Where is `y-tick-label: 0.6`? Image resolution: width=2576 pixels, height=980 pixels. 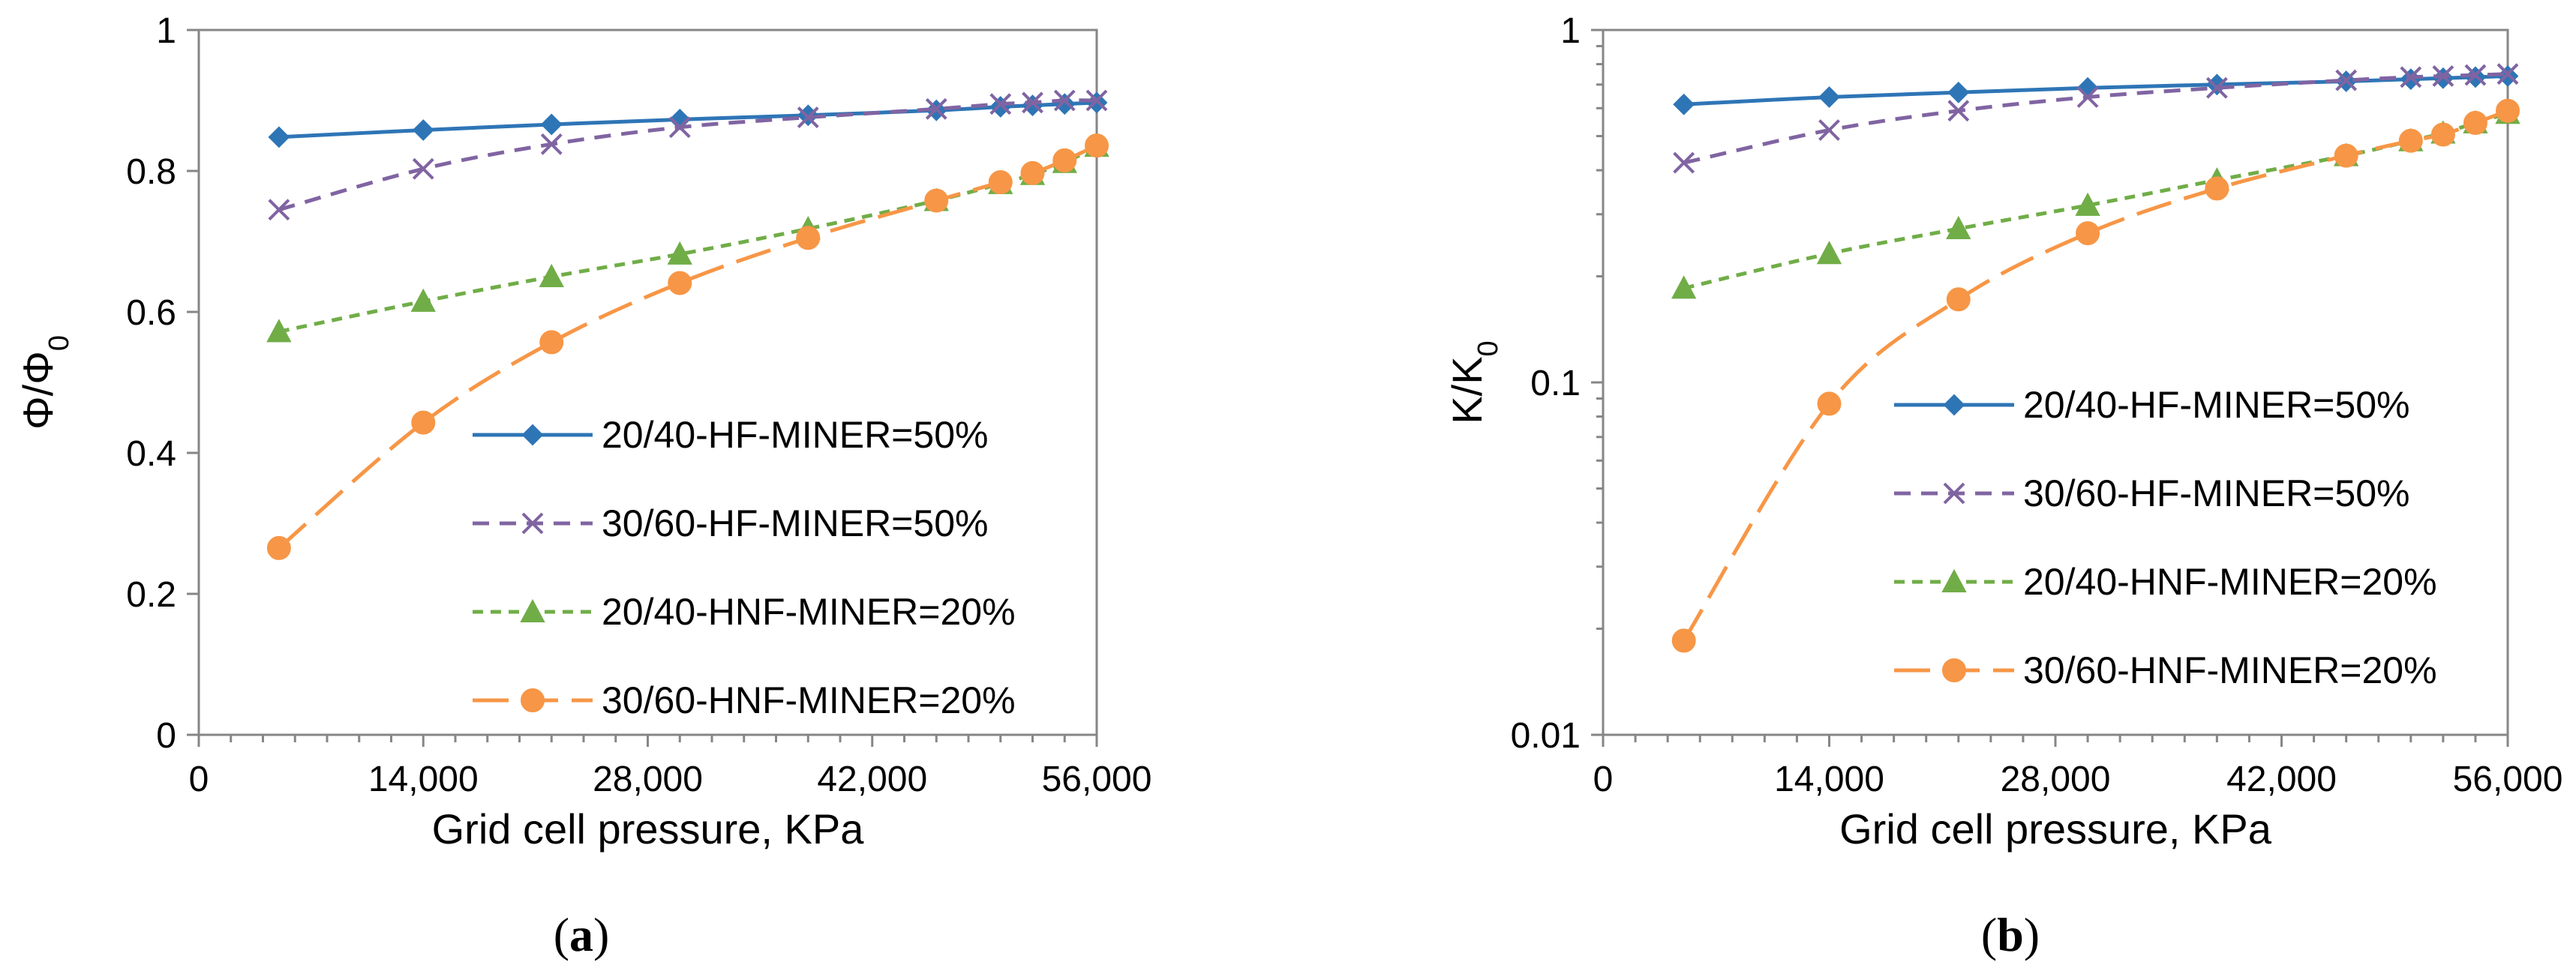 y-tick-label: 0.6 is located at coordinates (151, 313).